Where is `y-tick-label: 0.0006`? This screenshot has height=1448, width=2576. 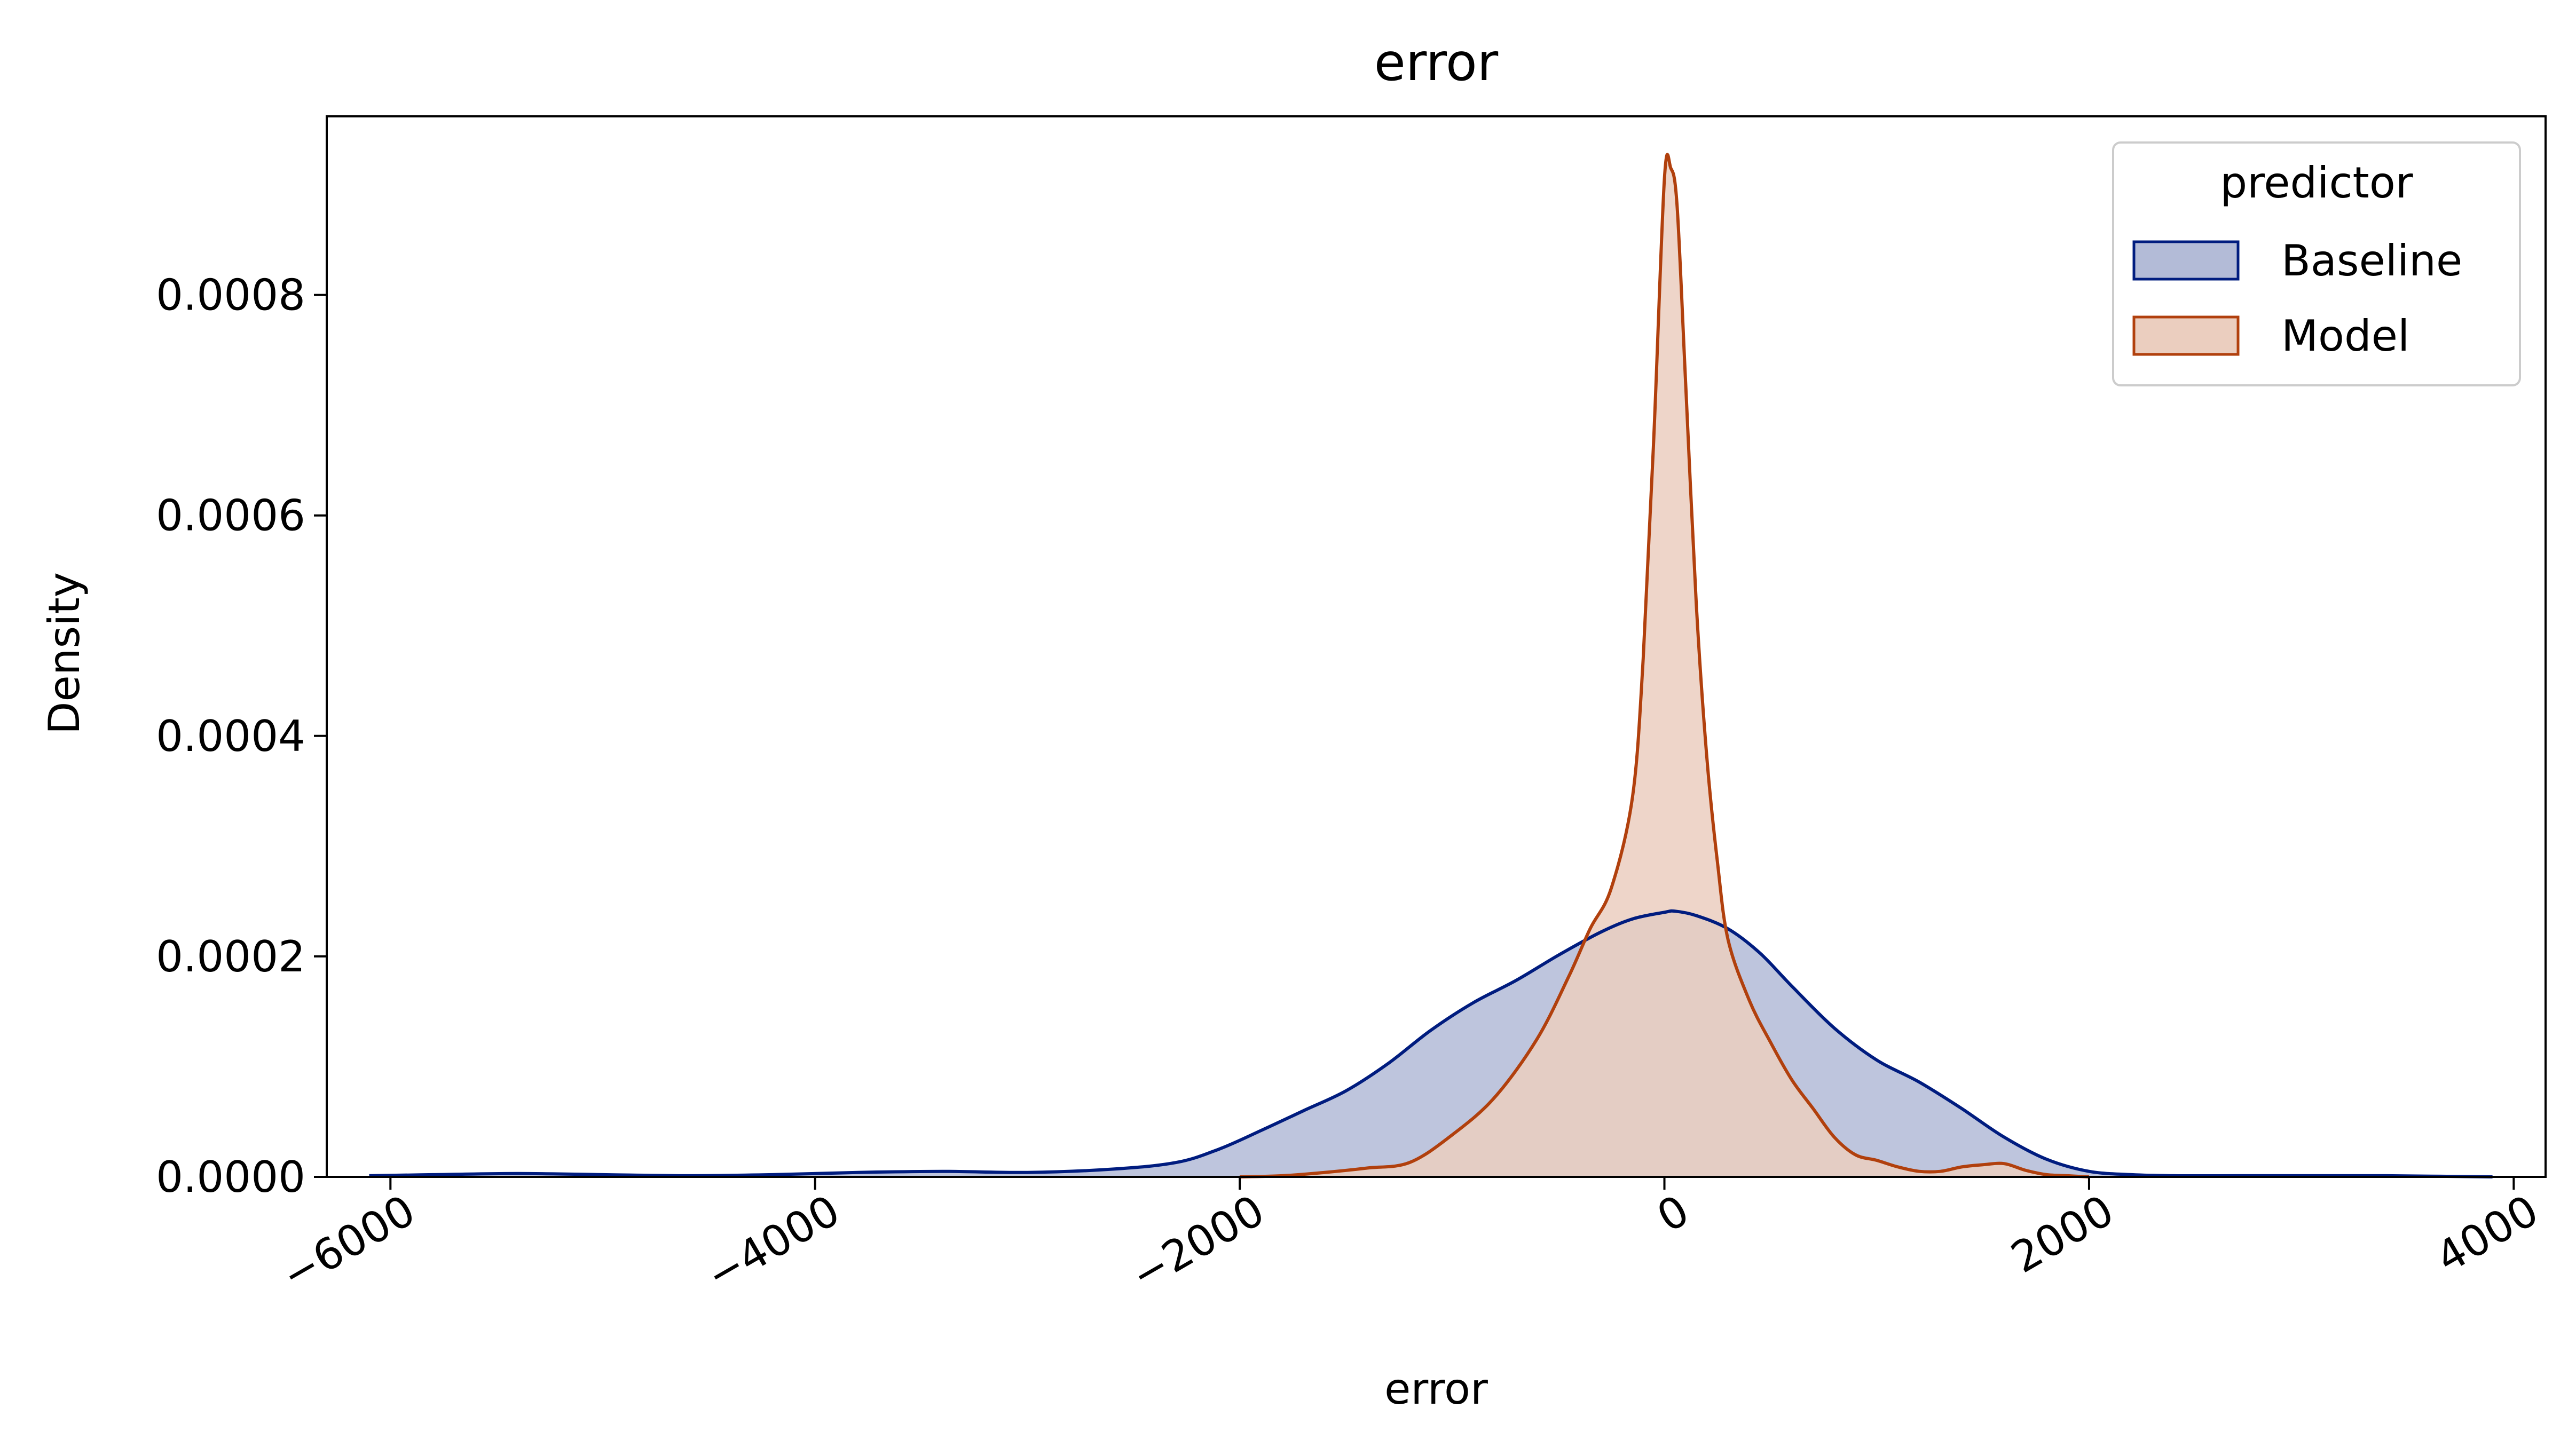 y-tick-label: 0.0006 is located at coordinates (230, 516).